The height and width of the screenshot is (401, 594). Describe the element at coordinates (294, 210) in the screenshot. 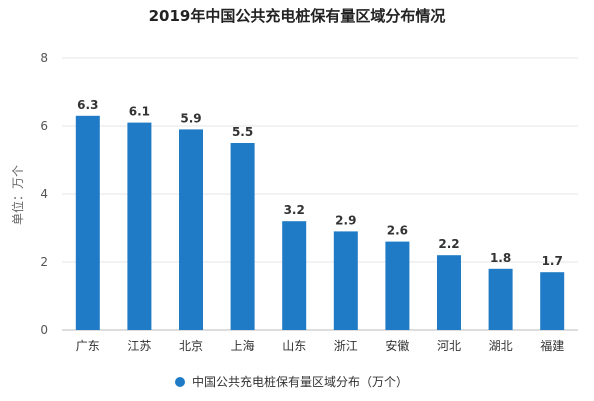

I see `value-label: 3.2` at that location.